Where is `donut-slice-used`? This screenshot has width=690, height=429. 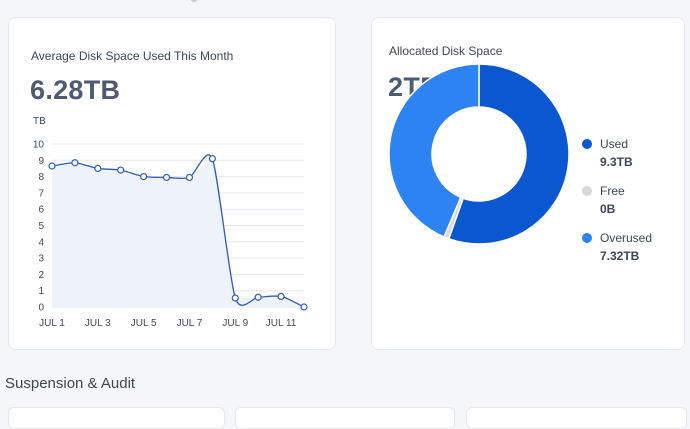
donut-slice-used is located at coordinates (508, 154).